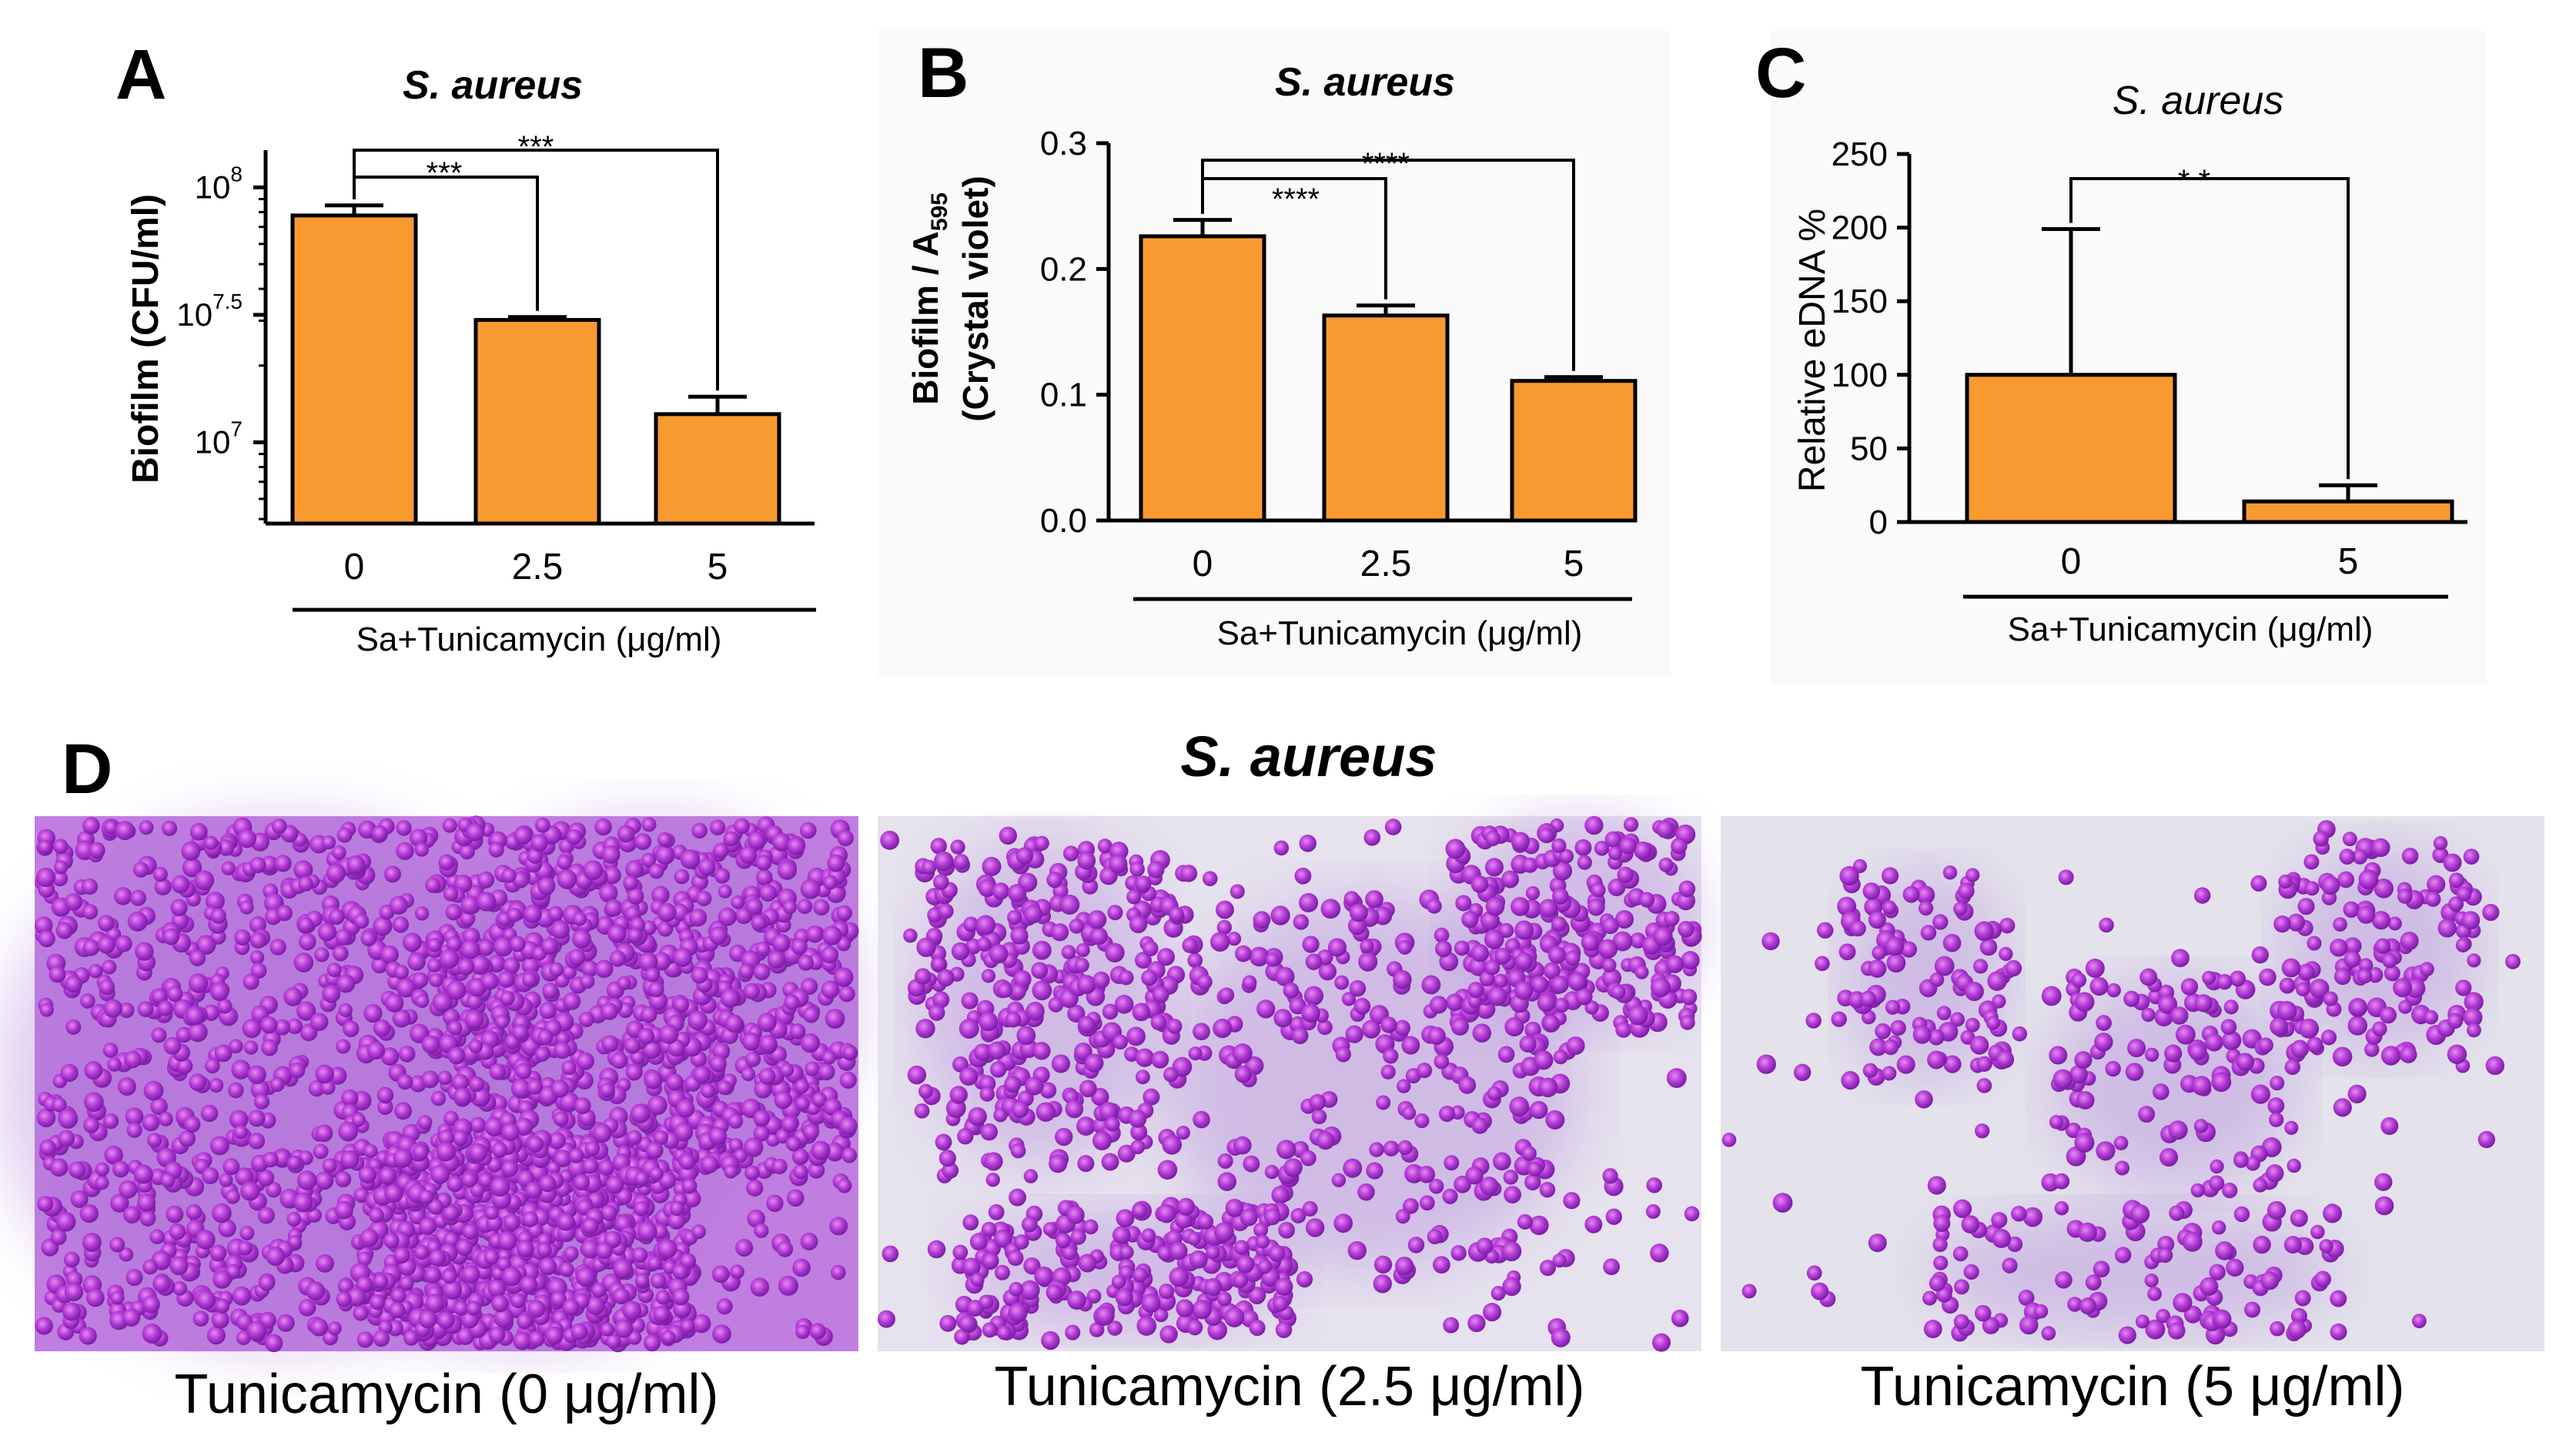  Describe the element at coordinates (1289, 1387) in the screenshot. I see `caption-2-5ug: Tunicamycin (2.5 μg/ml)` at that location.